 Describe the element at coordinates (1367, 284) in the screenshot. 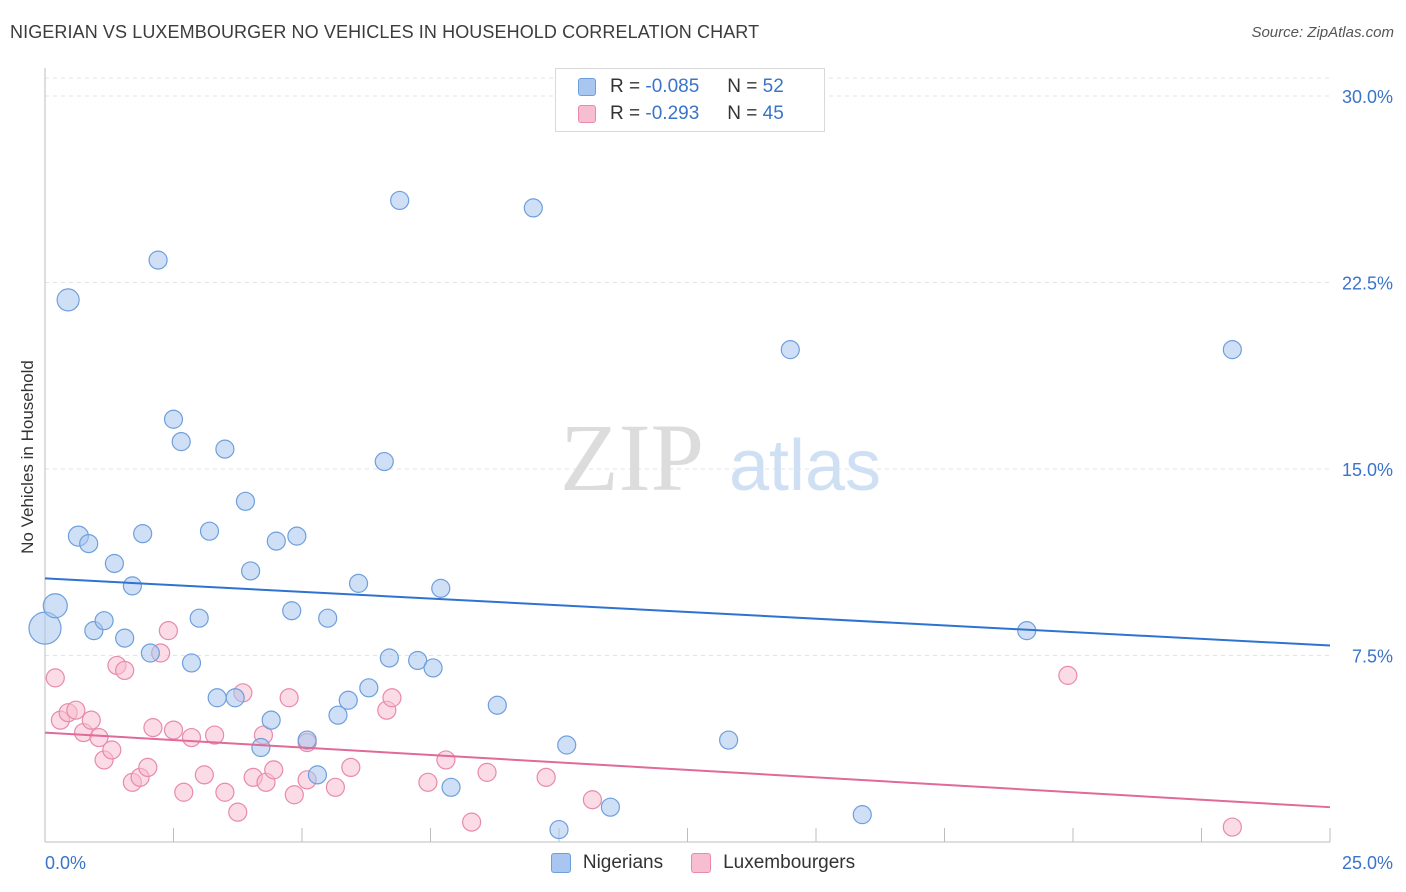

I see `y-tick-label-2: 22.5%` at that location.